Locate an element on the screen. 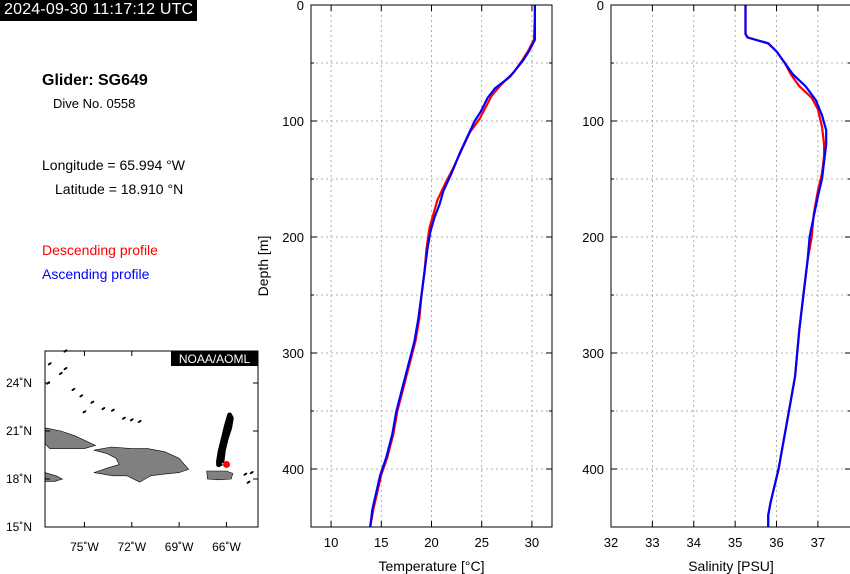 The height and width of the screenshot is (574, 850). map-credit-box is located at coordinates (214, 358).